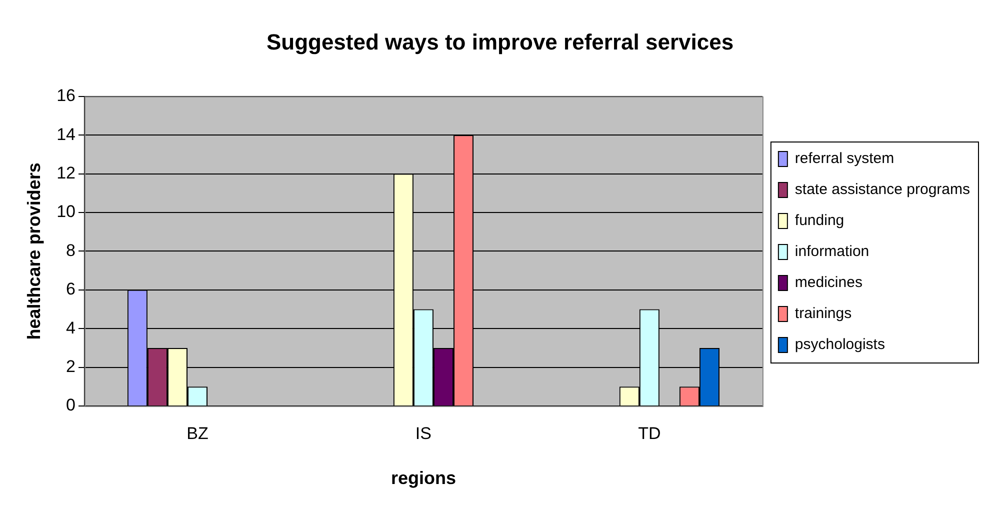 The width and height of the screenshot is (988, 514). I want to click on y-tick-label: 14, so click(66, 134).